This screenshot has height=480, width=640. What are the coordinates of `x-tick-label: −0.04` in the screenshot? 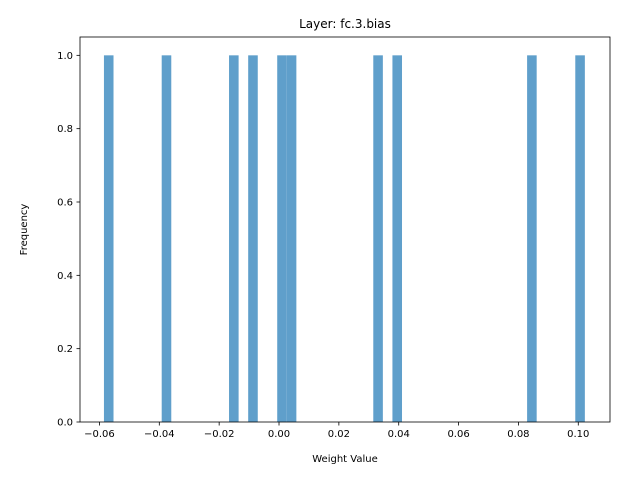 It's located at (159, 434).